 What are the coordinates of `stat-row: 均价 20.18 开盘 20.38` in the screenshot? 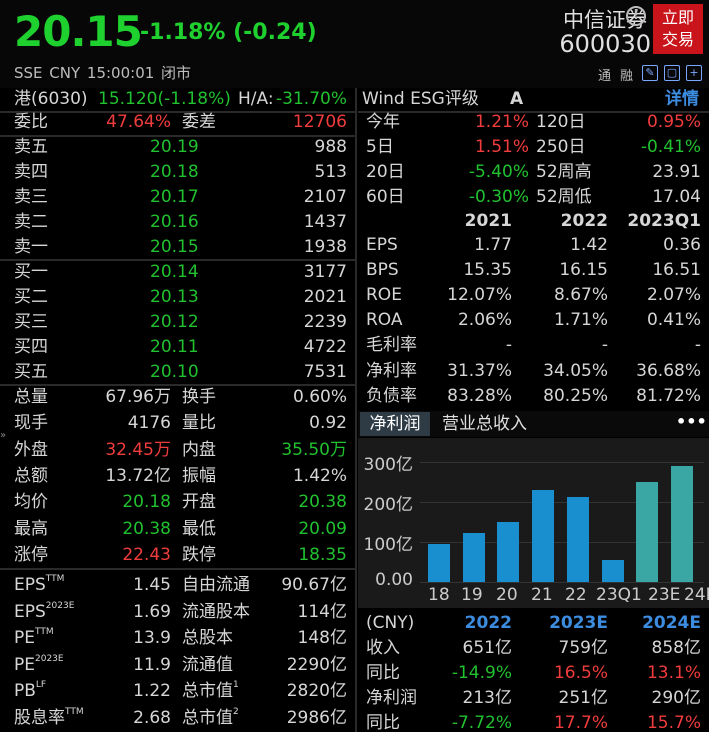 It's located at (177, 502).